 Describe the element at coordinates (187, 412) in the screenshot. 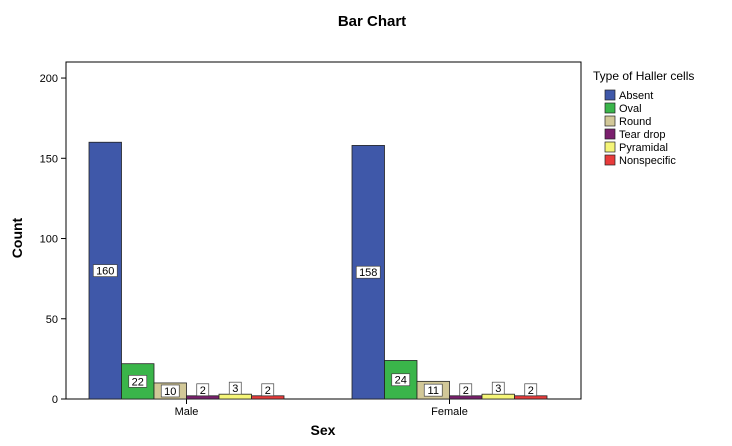

I see `x-tick-label: Male` at that location.